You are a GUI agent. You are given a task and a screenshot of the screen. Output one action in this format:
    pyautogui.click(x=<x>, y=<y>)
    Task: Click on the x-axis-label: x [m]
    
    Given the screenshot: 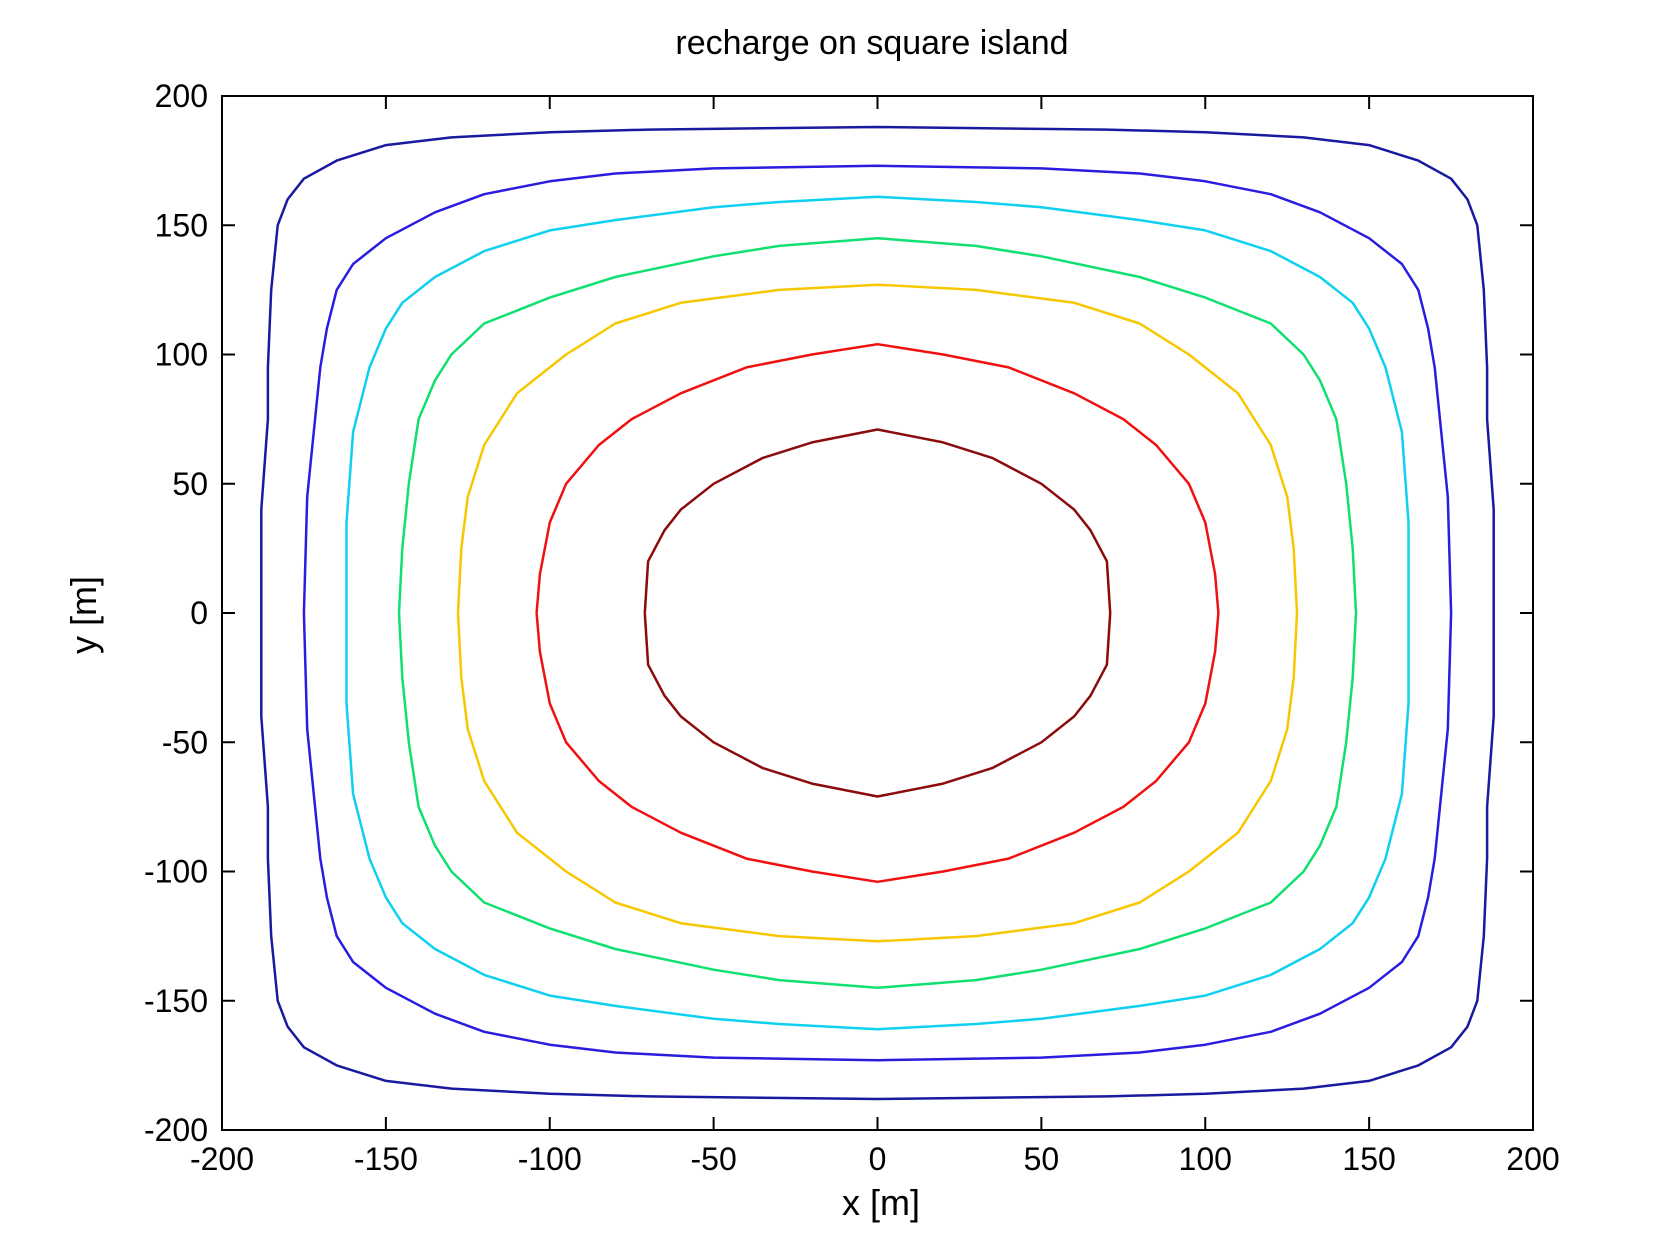 What is the action you would take?
    pyautogui.click(x=881, y=1202)
    